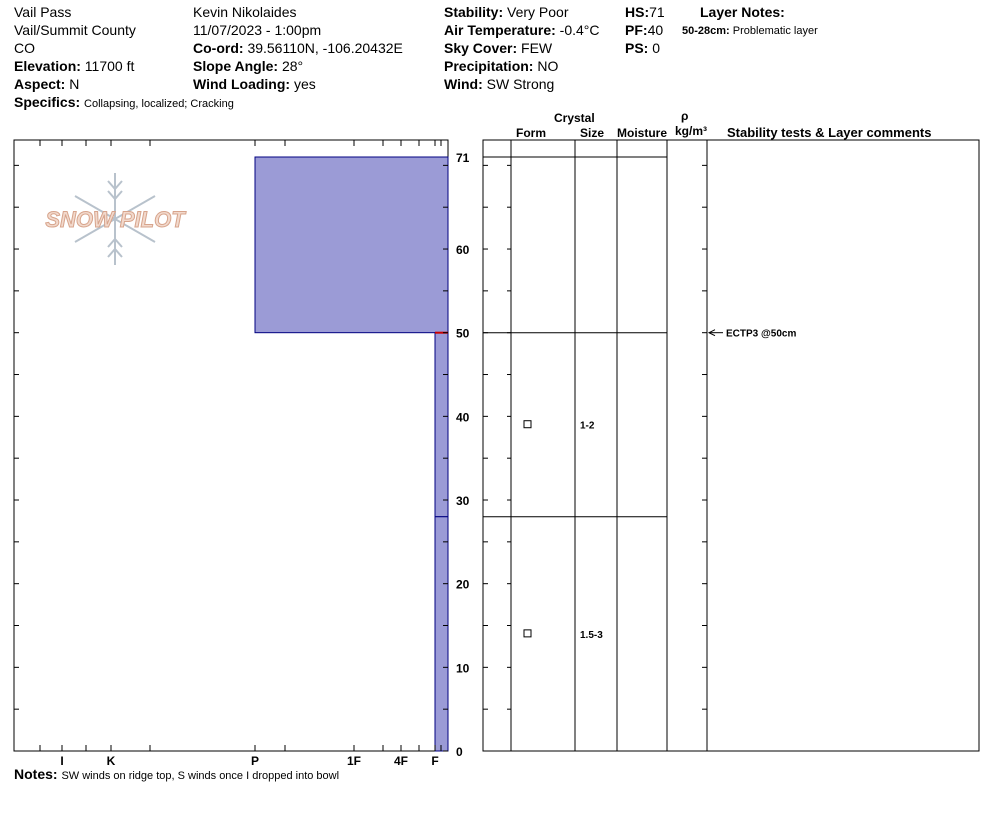 Image resolution: width=994 pixels, height=840 pixels. I want to click on pf: PF:40, so click(644, 30).